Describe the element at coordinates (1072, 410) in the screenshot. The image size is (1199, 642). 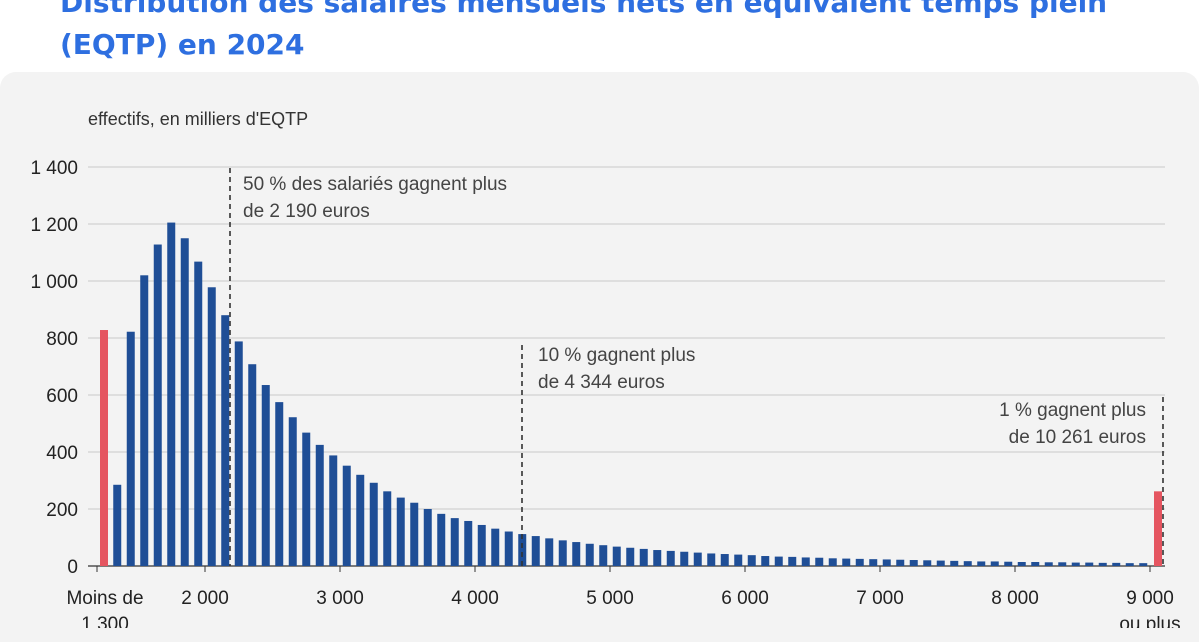
I see `annotation-text: 1 % gagnent plus` at that location.